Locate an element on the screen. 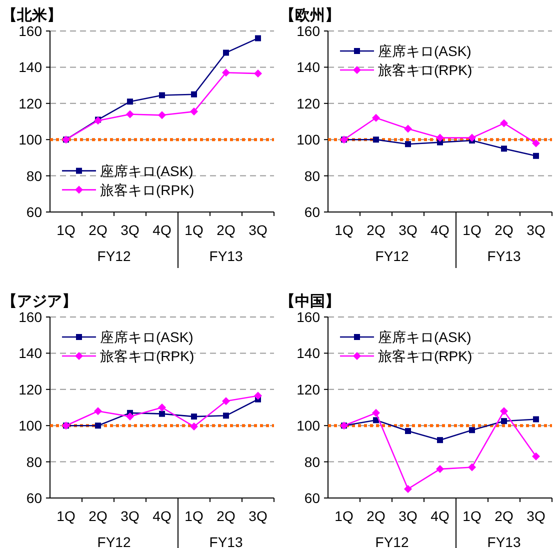 The width and height of the screenshot is (556, 548). chart-title: 【北米】 is located at coordinates (32, 15).